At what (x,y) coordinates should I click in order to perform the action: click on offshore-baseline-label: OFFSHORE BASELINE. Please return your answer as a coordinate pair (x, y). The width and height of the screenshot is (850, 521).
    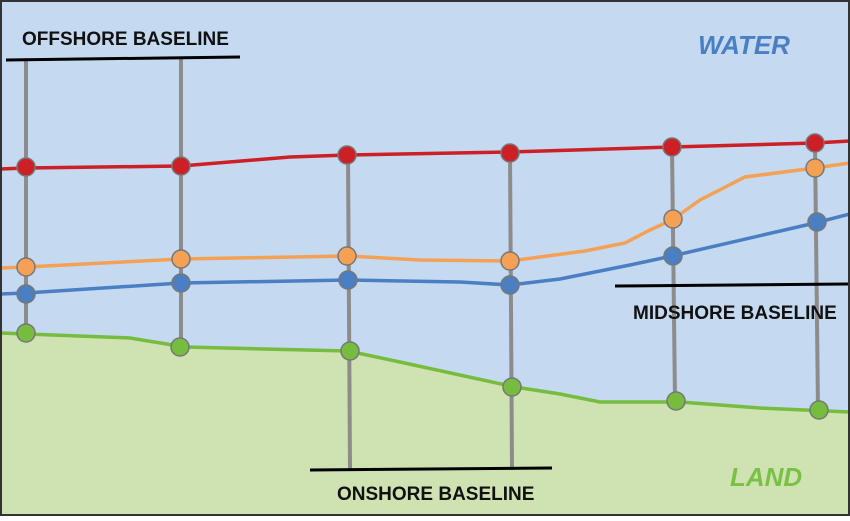
    Looking at the image, I should click on (125, 39).